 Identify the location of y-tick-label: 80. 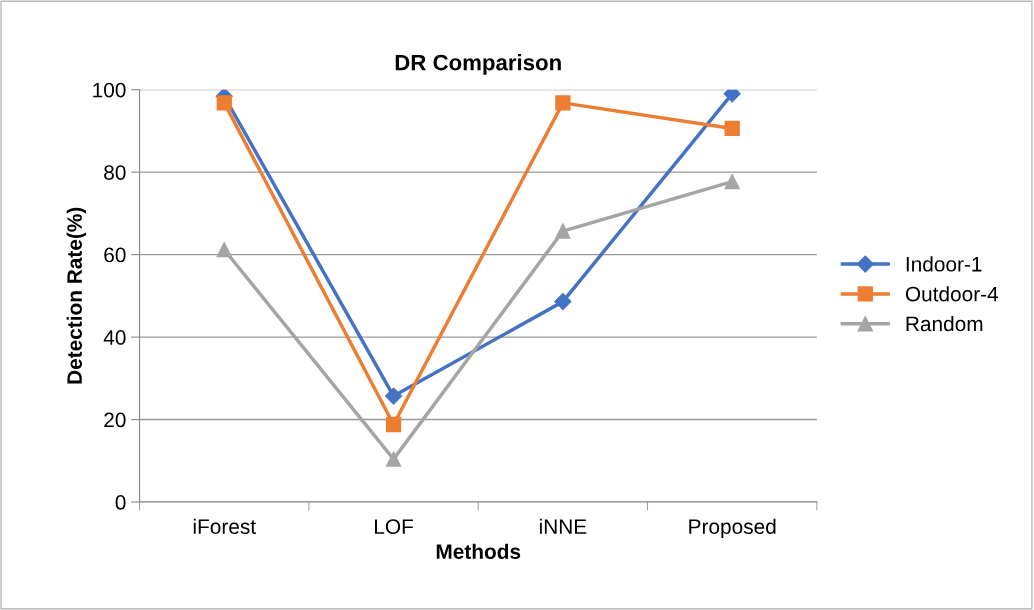
(115, 172).